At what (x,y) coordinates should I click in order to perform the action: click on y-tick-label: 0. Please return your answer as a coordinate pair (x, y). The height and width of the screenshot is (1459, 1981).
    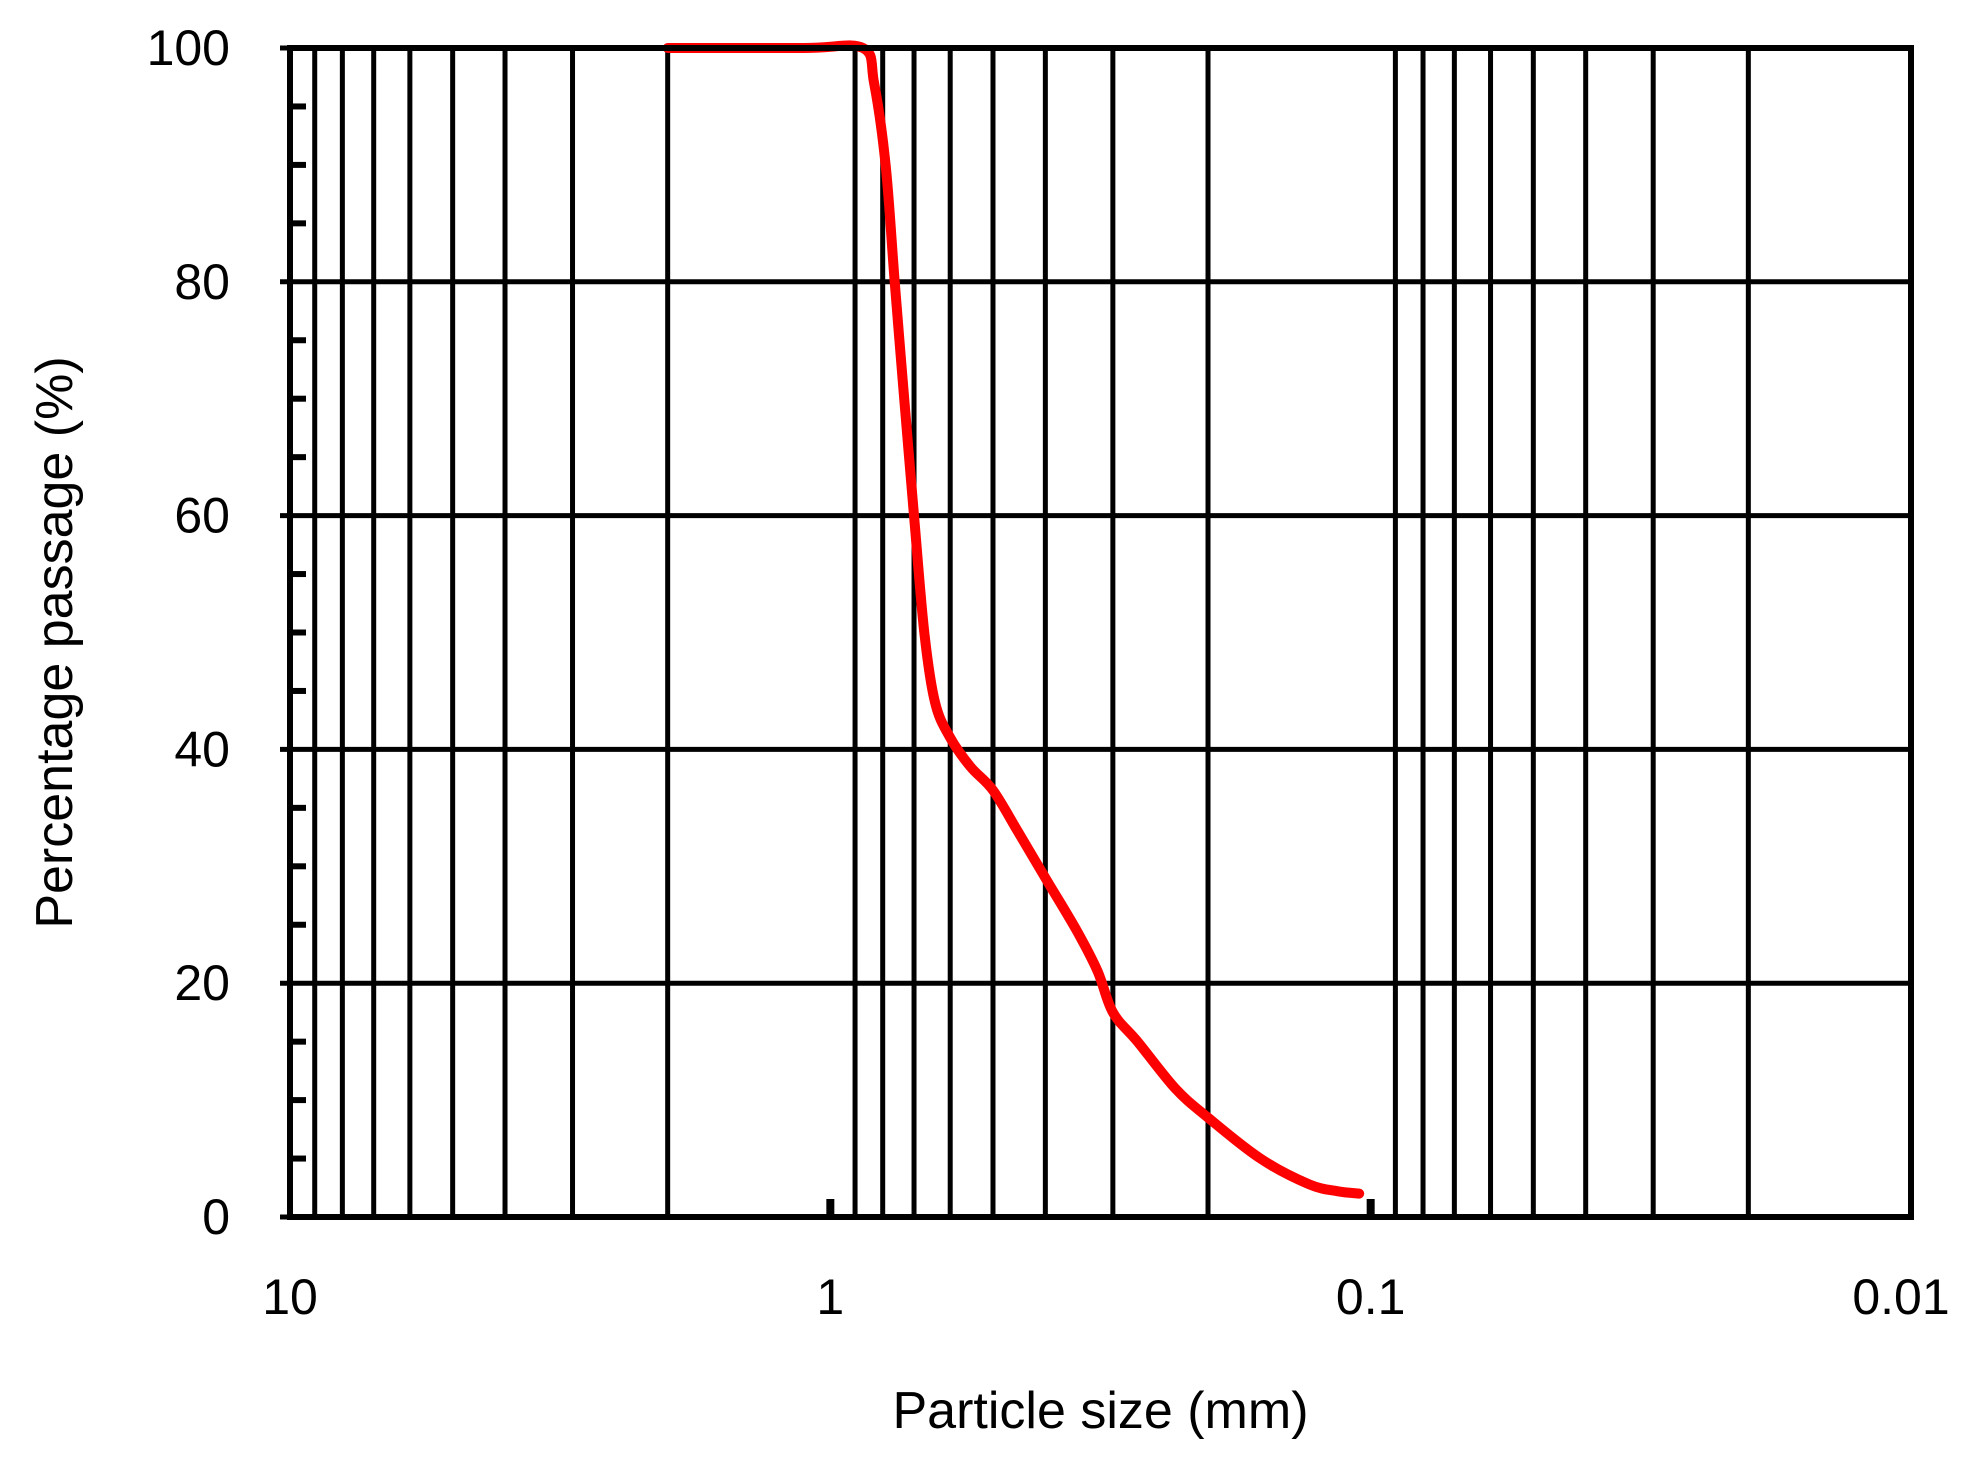
    Looking at the image, I should click on (216, 1217).